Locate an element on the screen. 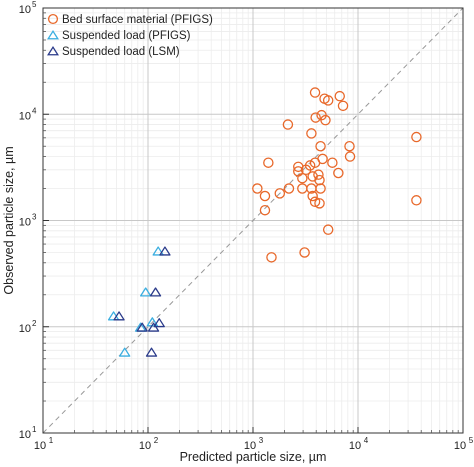 The image size is (474, 467). legend-marker-circle is located at coordinates (53, 19).